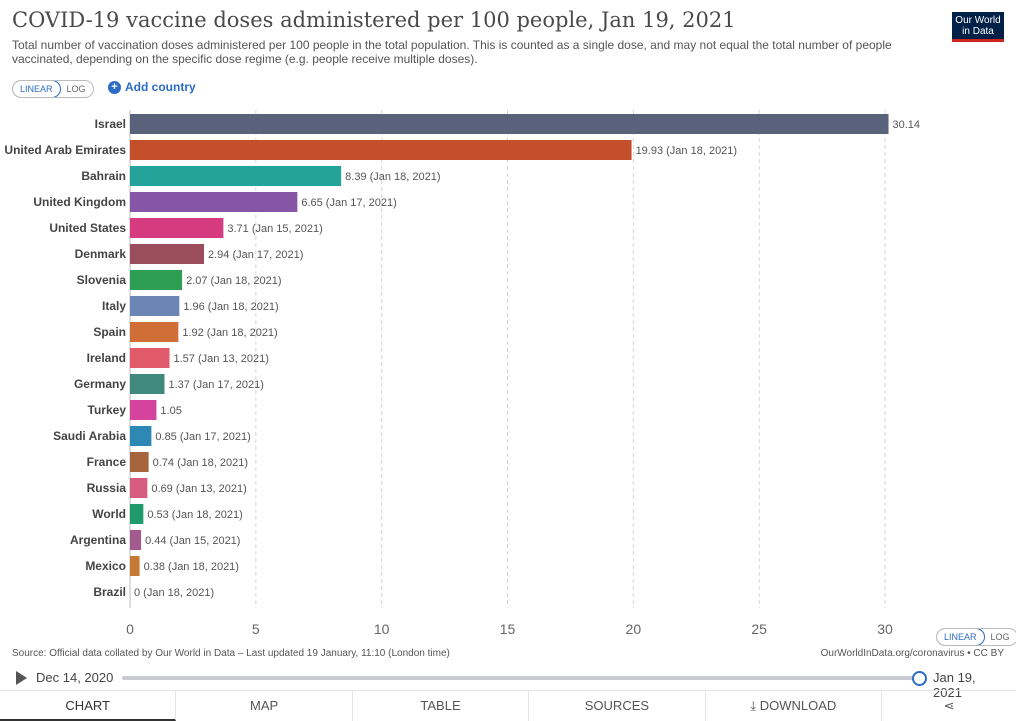 The width and height of the screenshot is (1016, 721). I want to click on value-label: 3.71 (Jan 15, 2021), so click(274, 229).